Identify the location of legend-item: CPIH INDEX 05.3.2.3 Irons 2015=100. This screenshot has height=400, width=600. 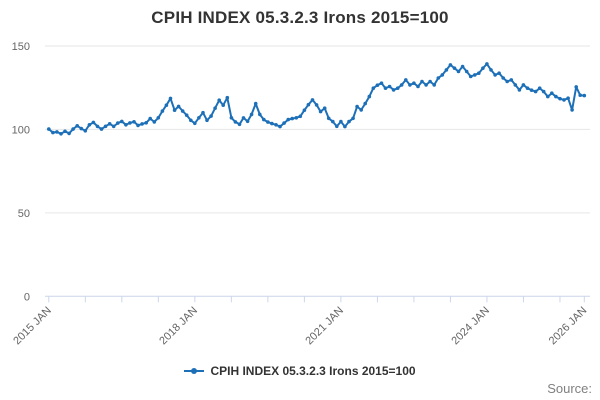
(300, 371).